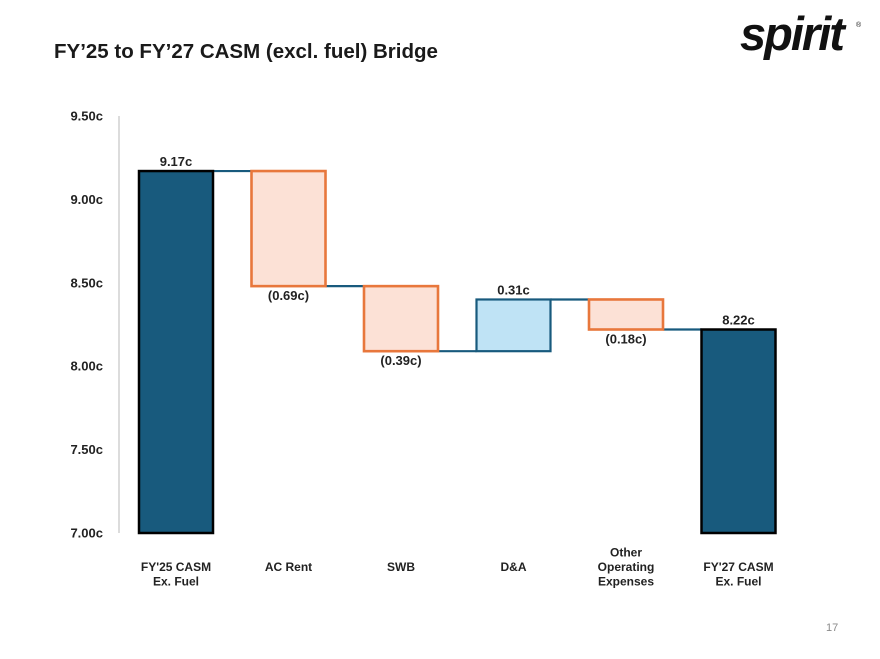 The width and height of the screenshot is (880, 659). I want to click on bar-increase, so click(513, 325).